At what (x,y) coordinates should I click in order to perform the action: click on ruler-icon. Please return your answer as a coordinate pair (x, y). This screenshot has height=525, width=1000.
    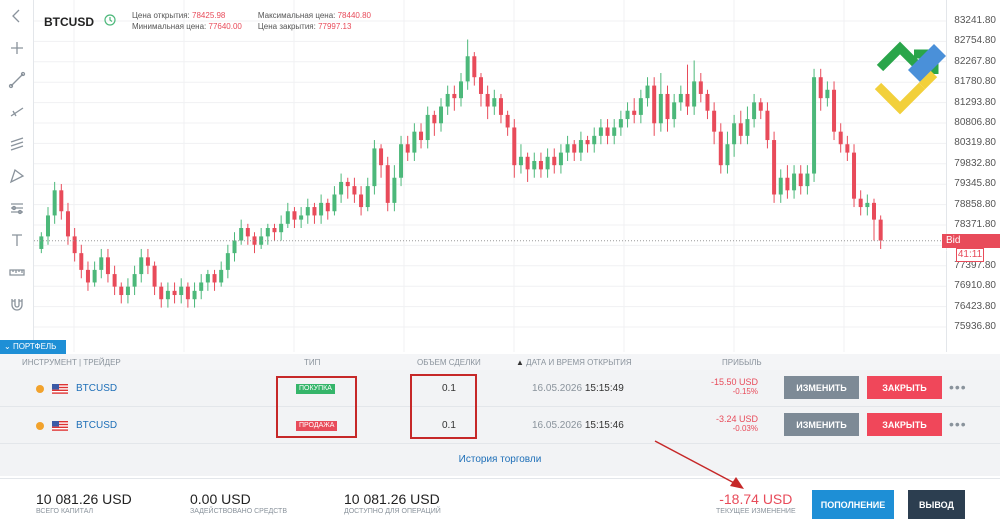
    Looking at the image, I should click on (17, 272).